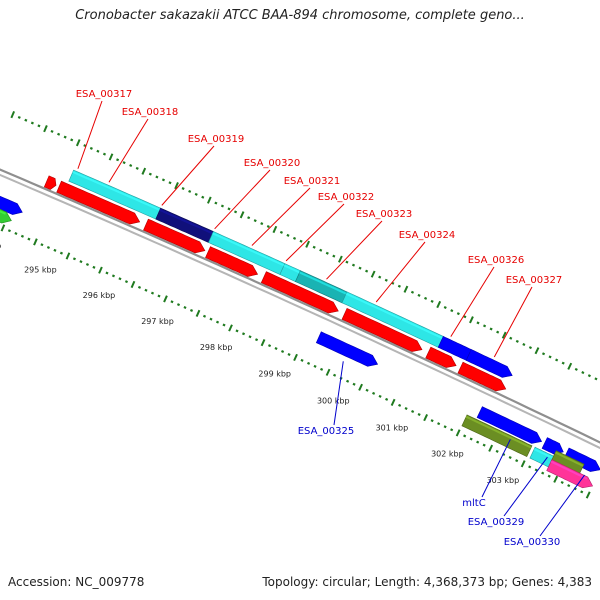 This screenshot has height=600, width=600. Describe the element at coordinates (150, 112) in the screenshot. I see `gene-label: ESA_00318` at that location.